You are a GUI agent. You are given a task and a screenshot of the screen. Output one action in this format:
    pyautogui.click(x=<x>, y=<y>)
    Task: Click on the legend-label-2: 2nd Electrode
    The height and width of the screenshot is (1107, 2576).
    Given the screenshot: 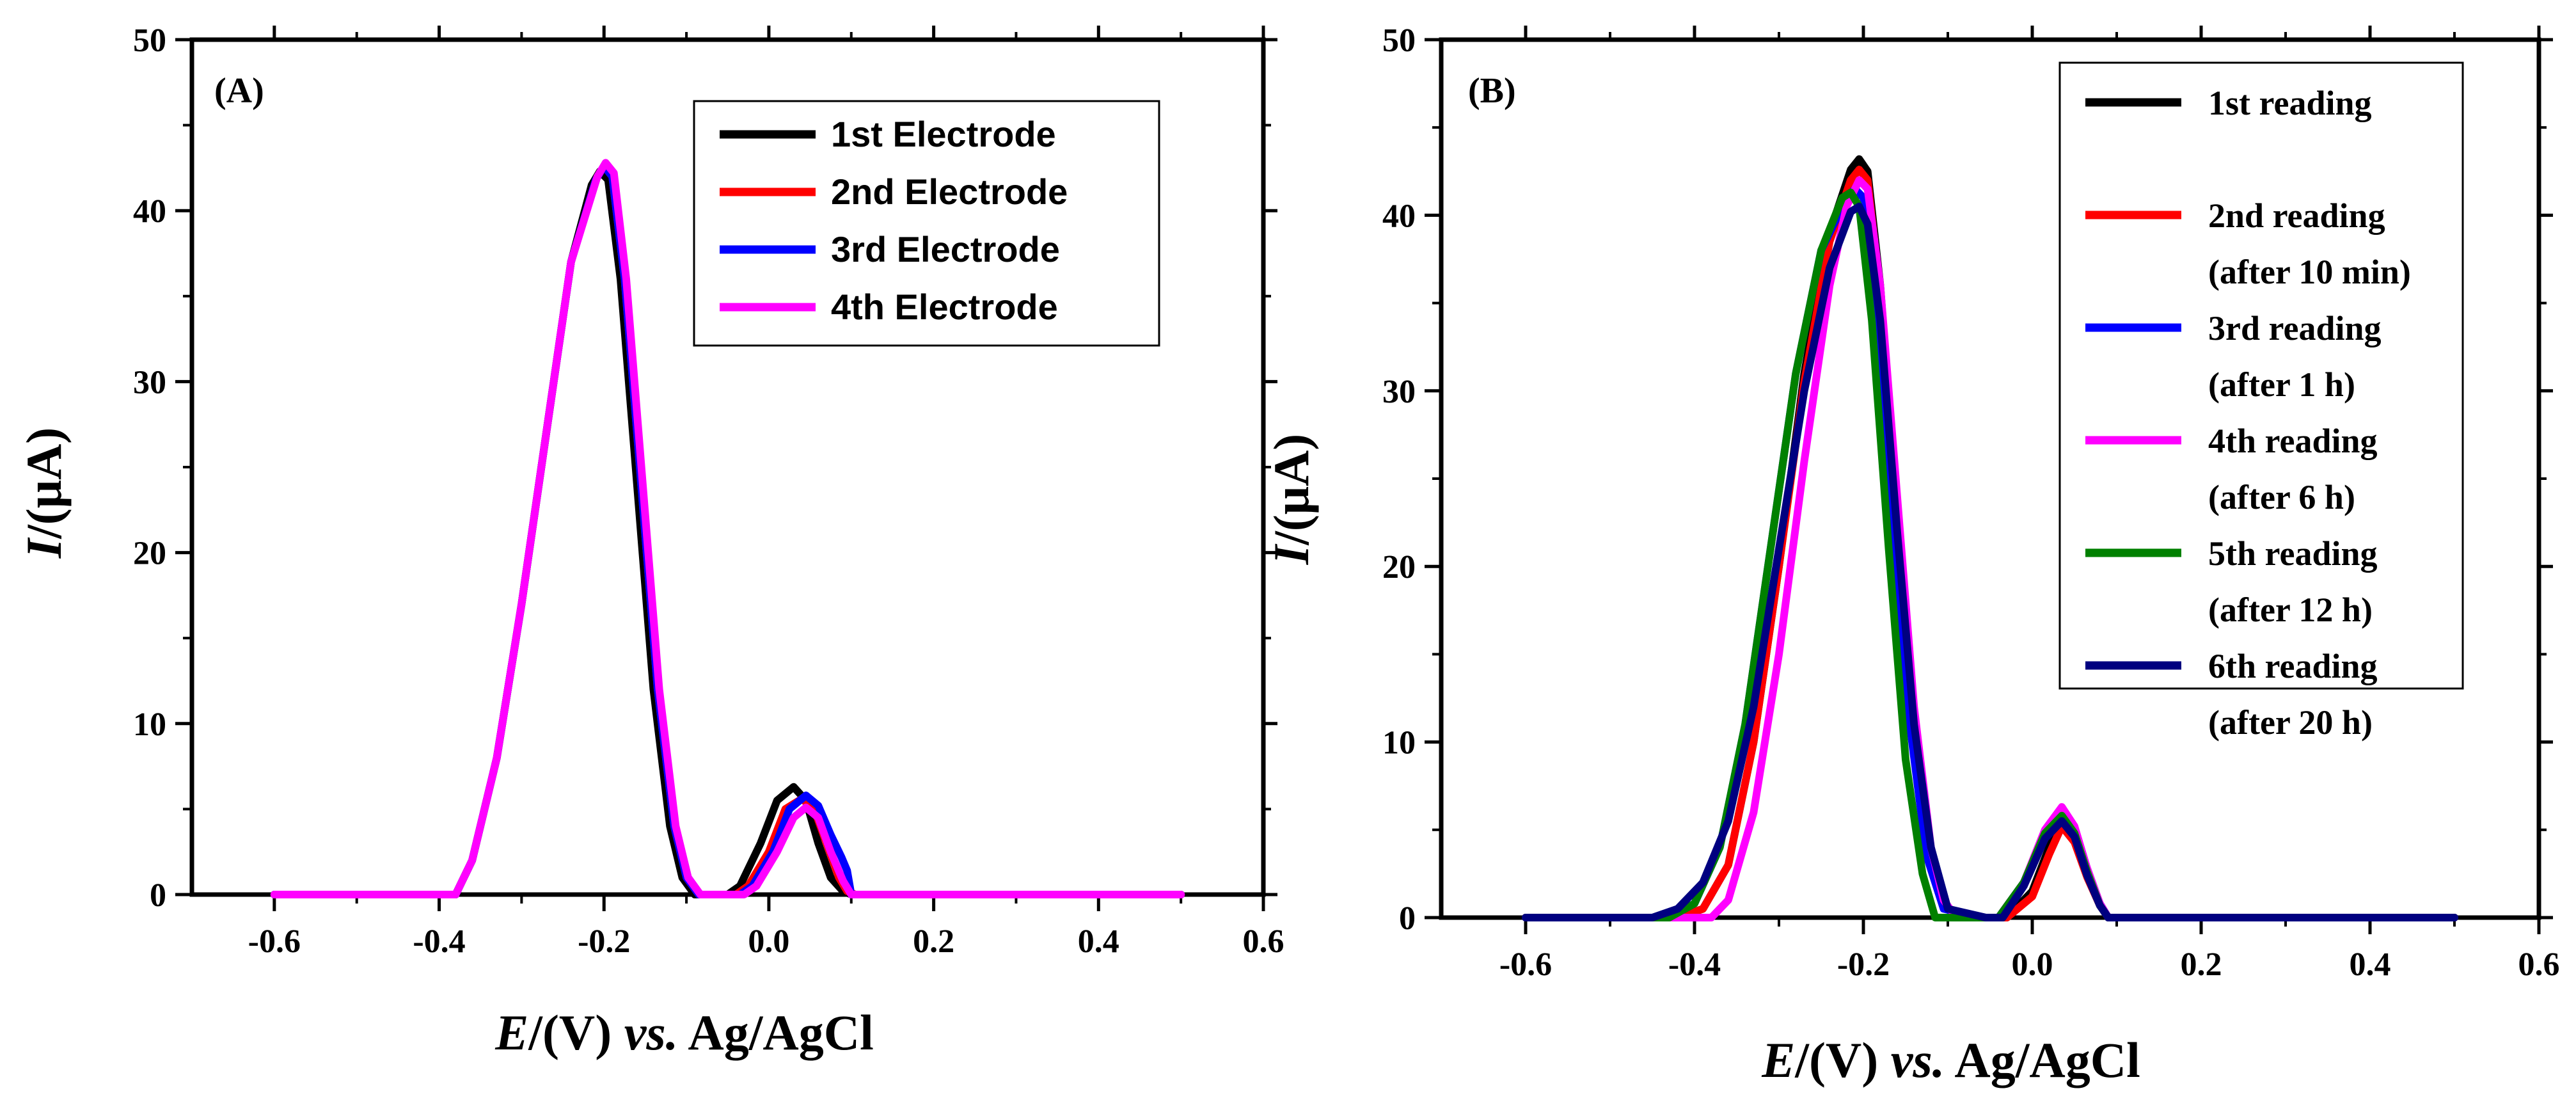 What is the action you would take?
    pyautogui.click(x=949, y=191)
    